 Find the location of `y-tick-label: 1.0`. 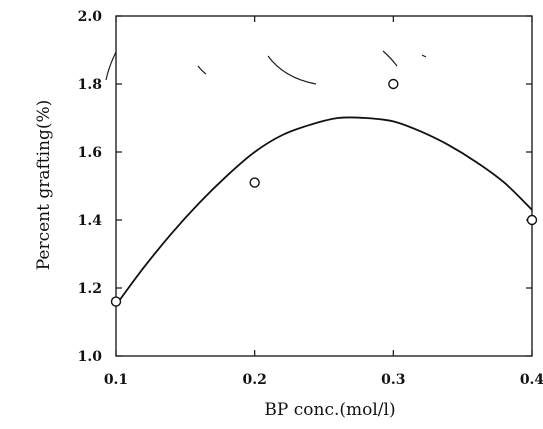

y-tick-label: 1.0 is located at coordinates (90, 357).